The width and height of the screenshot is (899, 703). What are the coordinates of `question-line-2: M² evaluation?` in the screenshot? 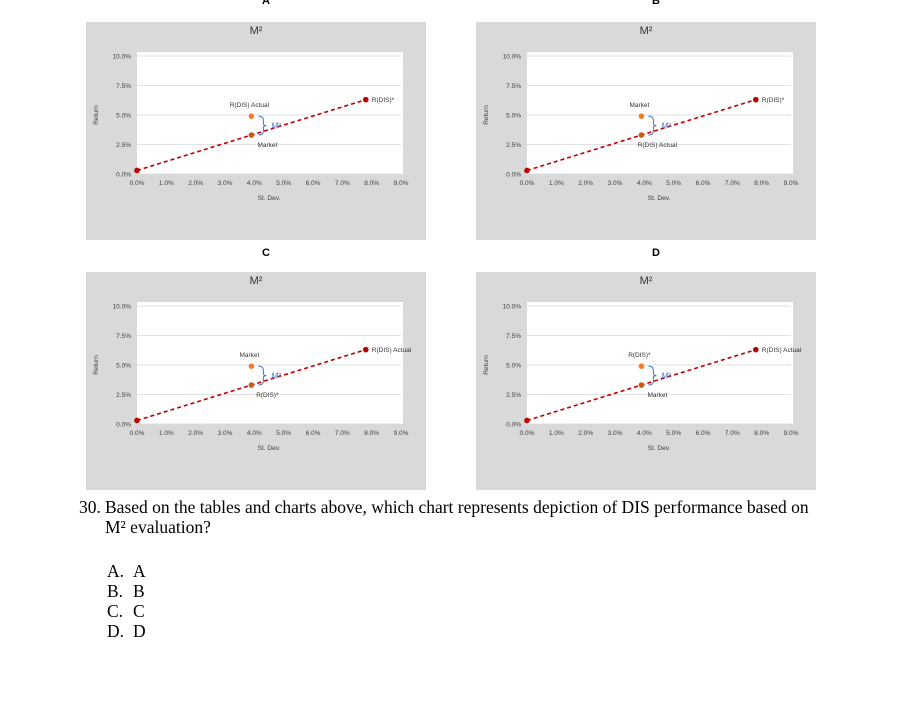 It's located at (158, 527).